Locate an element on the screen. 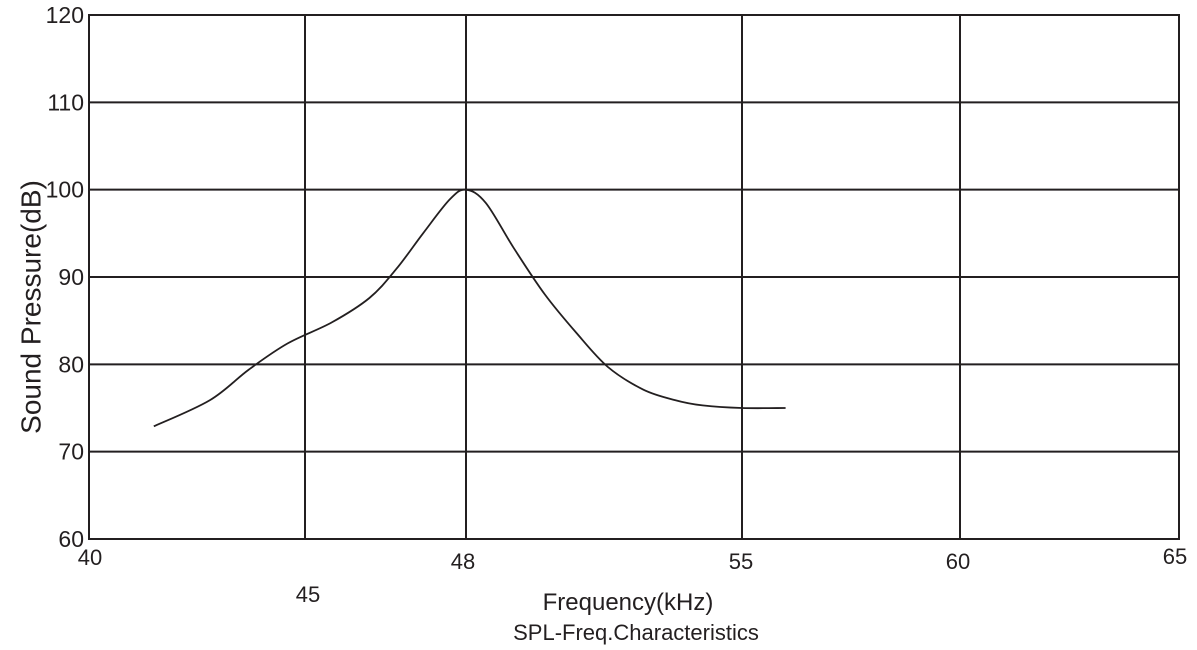  x-tick-label: 45 is located at coordinates (308, 594).